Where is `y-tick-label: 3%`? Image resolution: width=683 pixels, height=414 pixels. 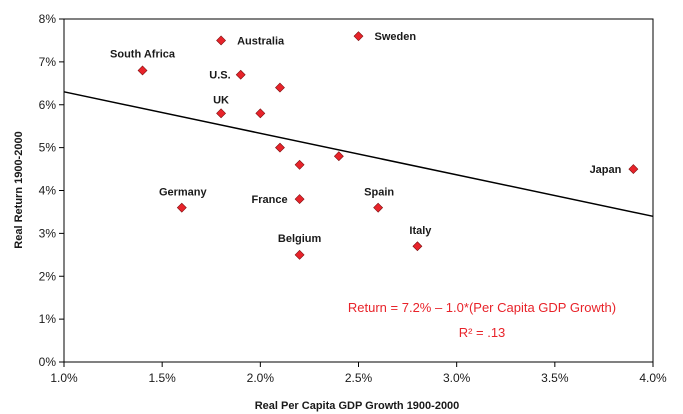 y-tick-label: 3% is located at coordinates (48, 233).